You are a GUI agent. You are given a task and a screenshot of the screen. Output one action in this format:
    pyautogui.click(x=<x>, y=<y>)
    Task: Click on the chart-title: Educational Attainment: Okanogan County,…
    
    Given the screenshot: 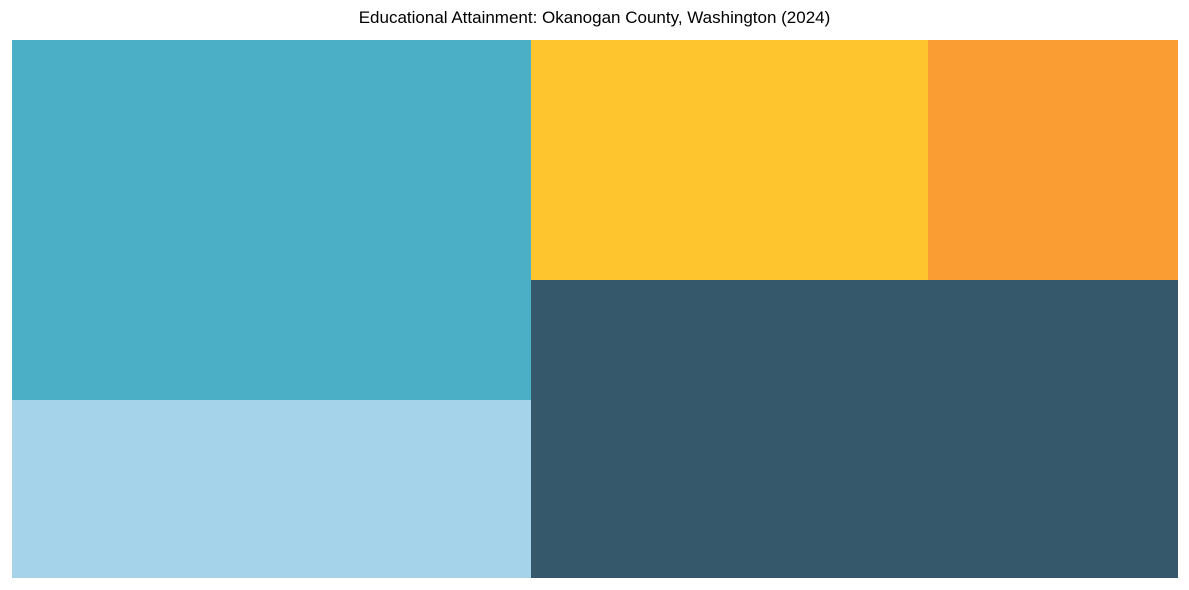 What is the action you would take?
    pyautogui.click(x=594, y=17)
    